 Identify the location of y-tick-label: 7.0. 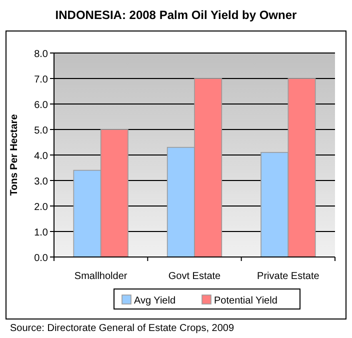
(41, 80).